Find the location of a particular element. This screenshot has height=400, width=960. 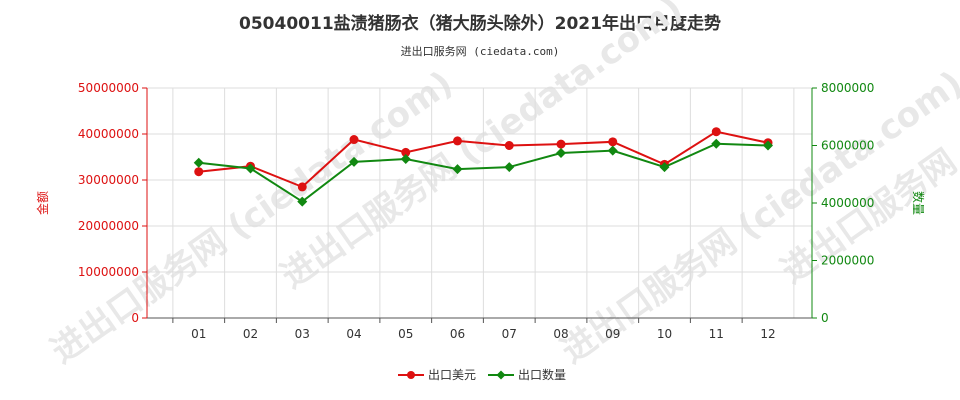

x-axis-tick-label: 11 is located at coordinates (716, 334).